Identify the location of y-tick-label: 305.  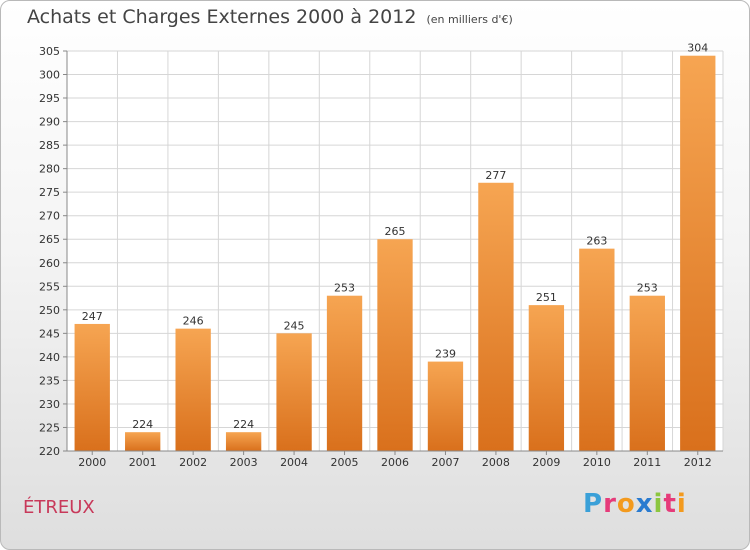
(49, 51).